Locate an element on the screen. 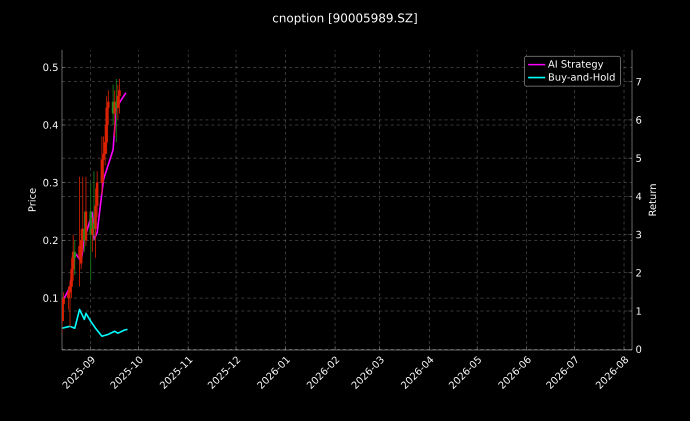 The image size is (690, 421). y-tick-label: 0.4 is located at coordinates (50, 125).